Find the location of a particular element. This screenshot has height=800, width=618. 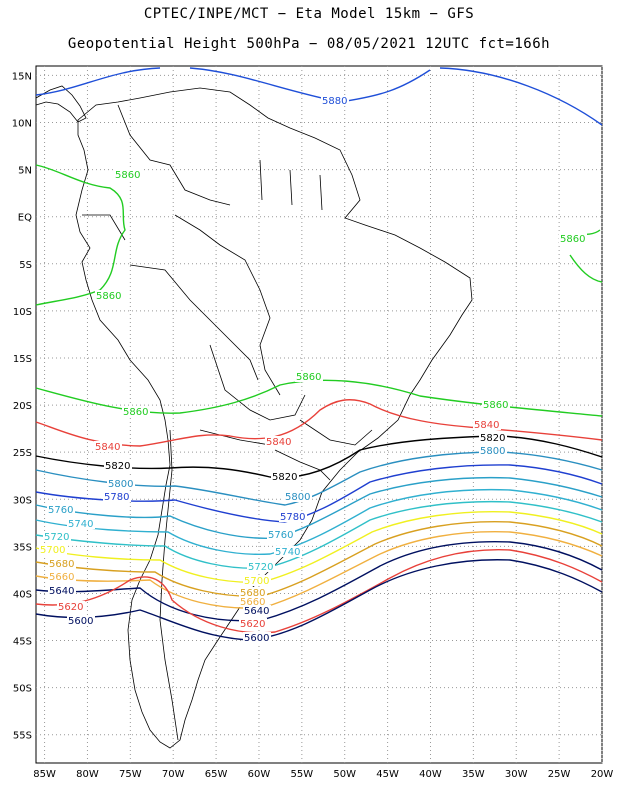

border-brazil-uruguay is located at coordinates (336, 432).